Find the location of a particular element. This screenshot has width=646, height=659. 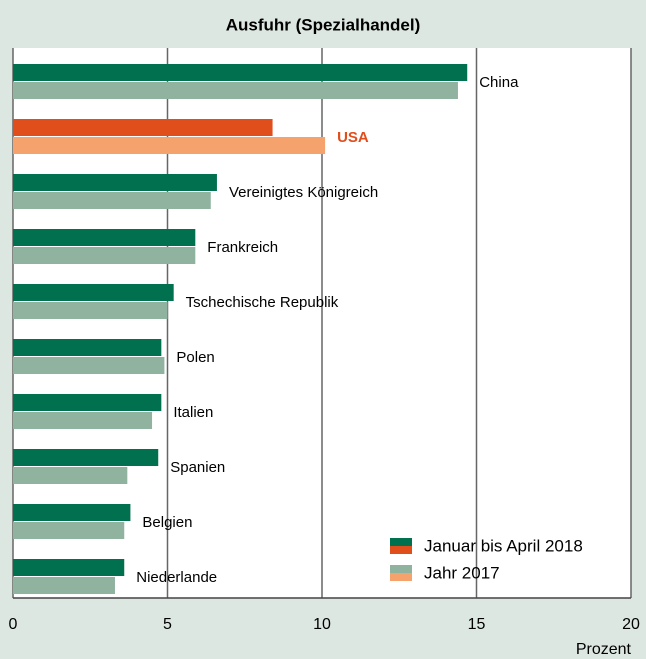

x-tick-label: 5 is located at coordinates (167, 624).